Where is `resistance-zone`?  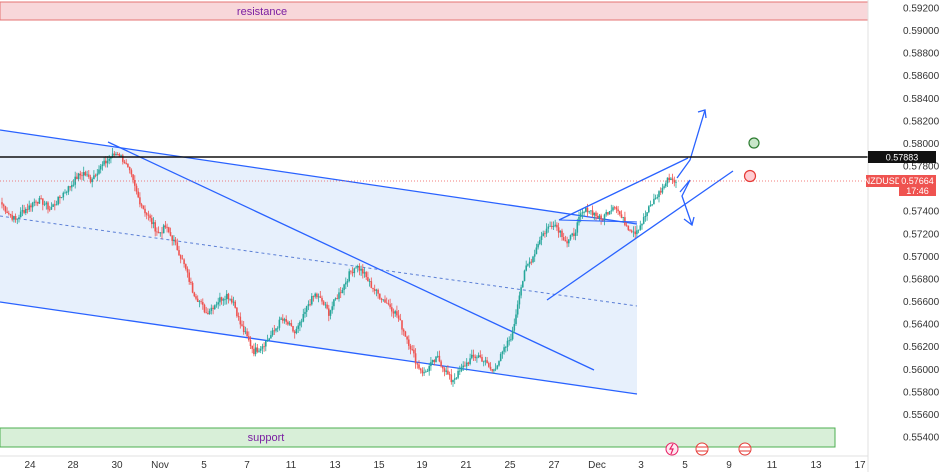
resistance-zone is located at coordinates (444, 11).